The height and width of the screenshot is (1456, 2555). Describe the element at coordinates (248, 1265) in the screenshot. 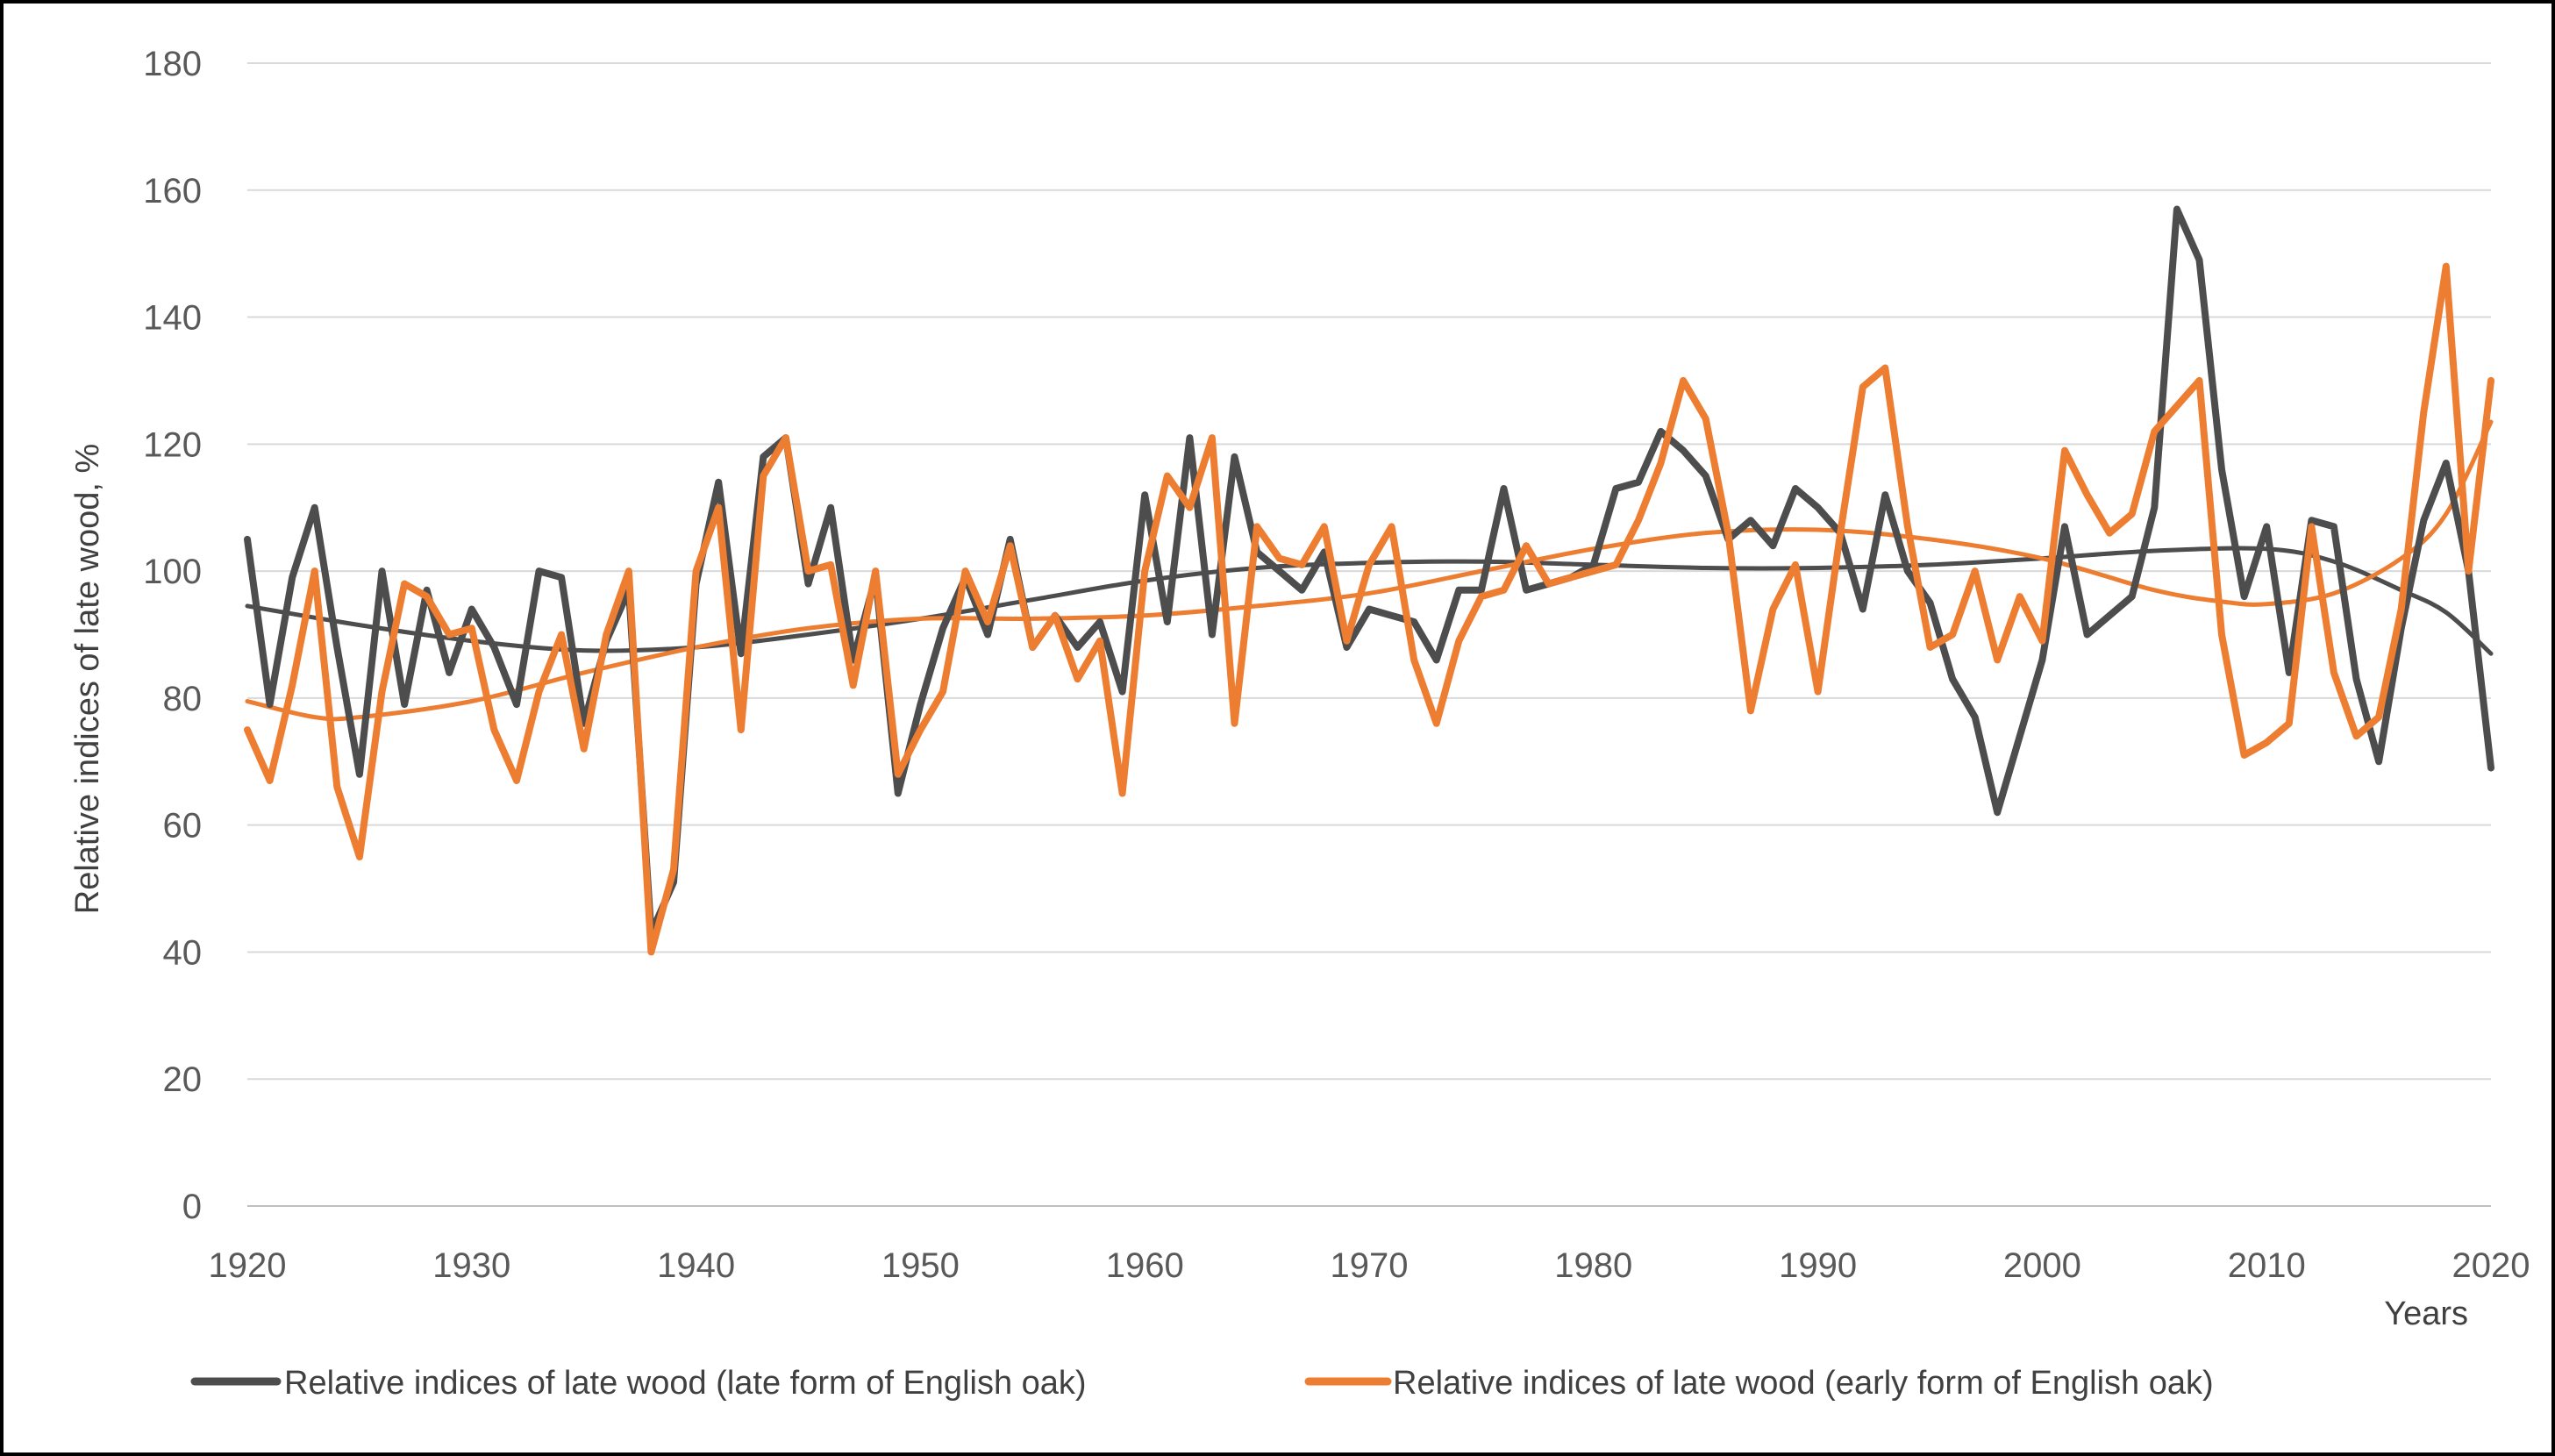

I see `x-tick-label: 1920` at that location.